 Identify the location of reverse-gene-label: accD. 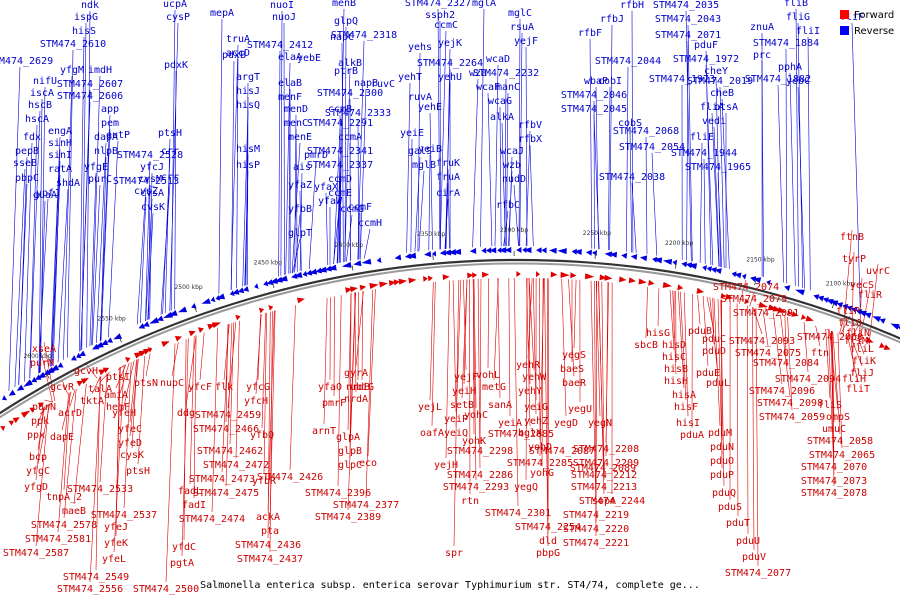
(238, 53).